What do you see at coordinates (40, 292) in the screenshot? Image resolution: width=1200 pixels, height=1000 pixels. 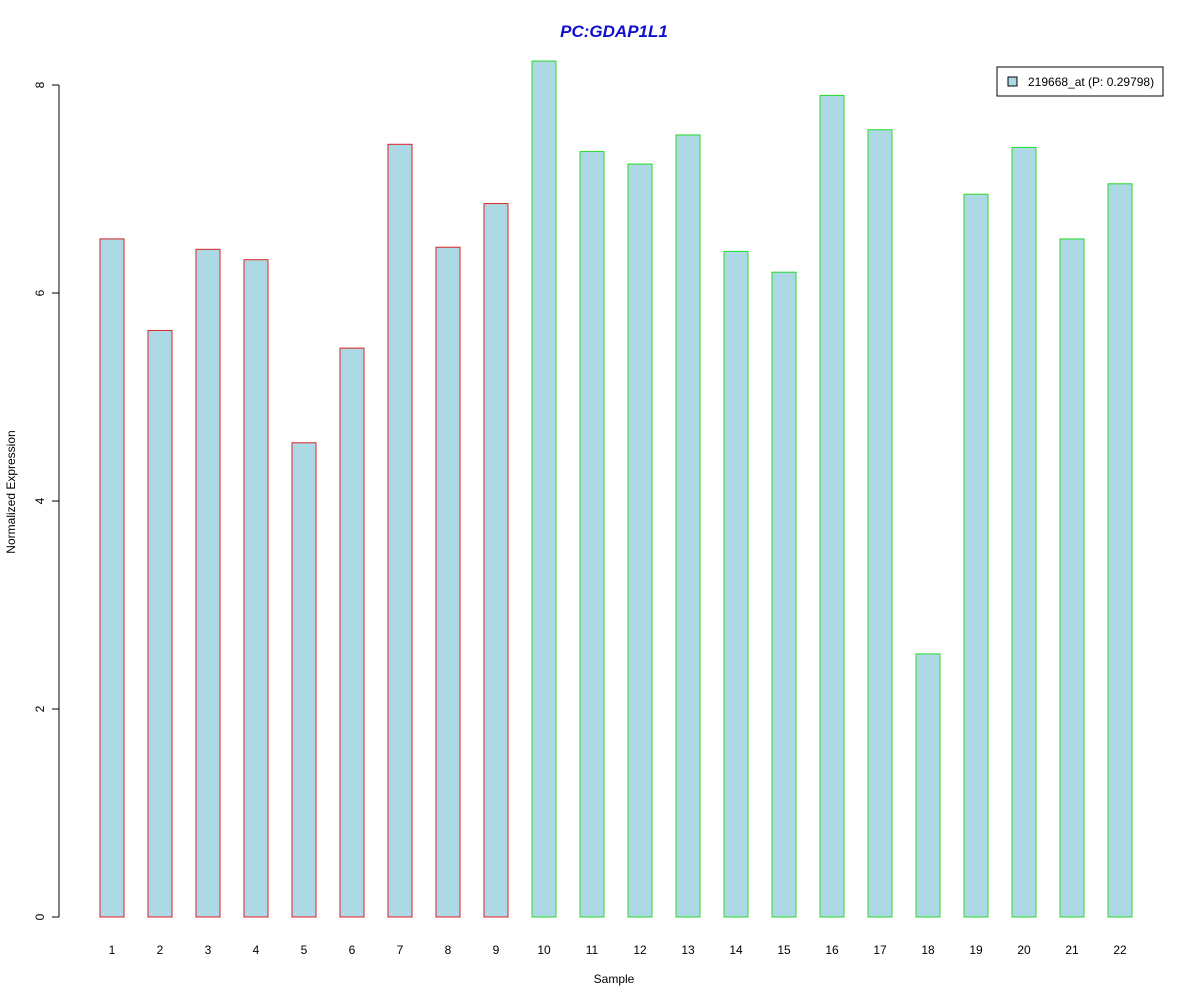 I see `y-tick-label: 6` at bounding box center [40, 292].